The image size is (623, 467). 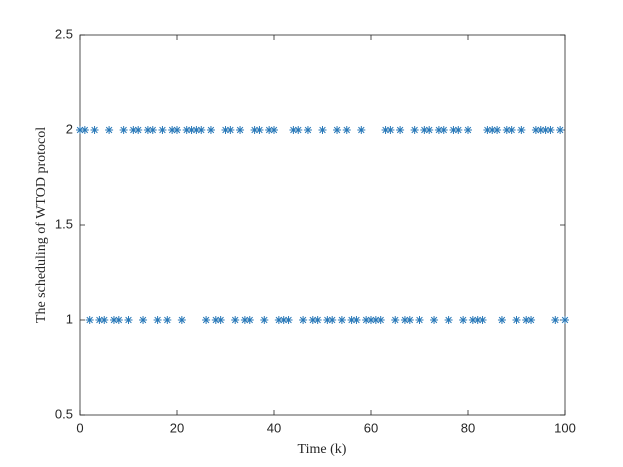 I want to click on x-tick-label: 0, so click(x=79, y=427).